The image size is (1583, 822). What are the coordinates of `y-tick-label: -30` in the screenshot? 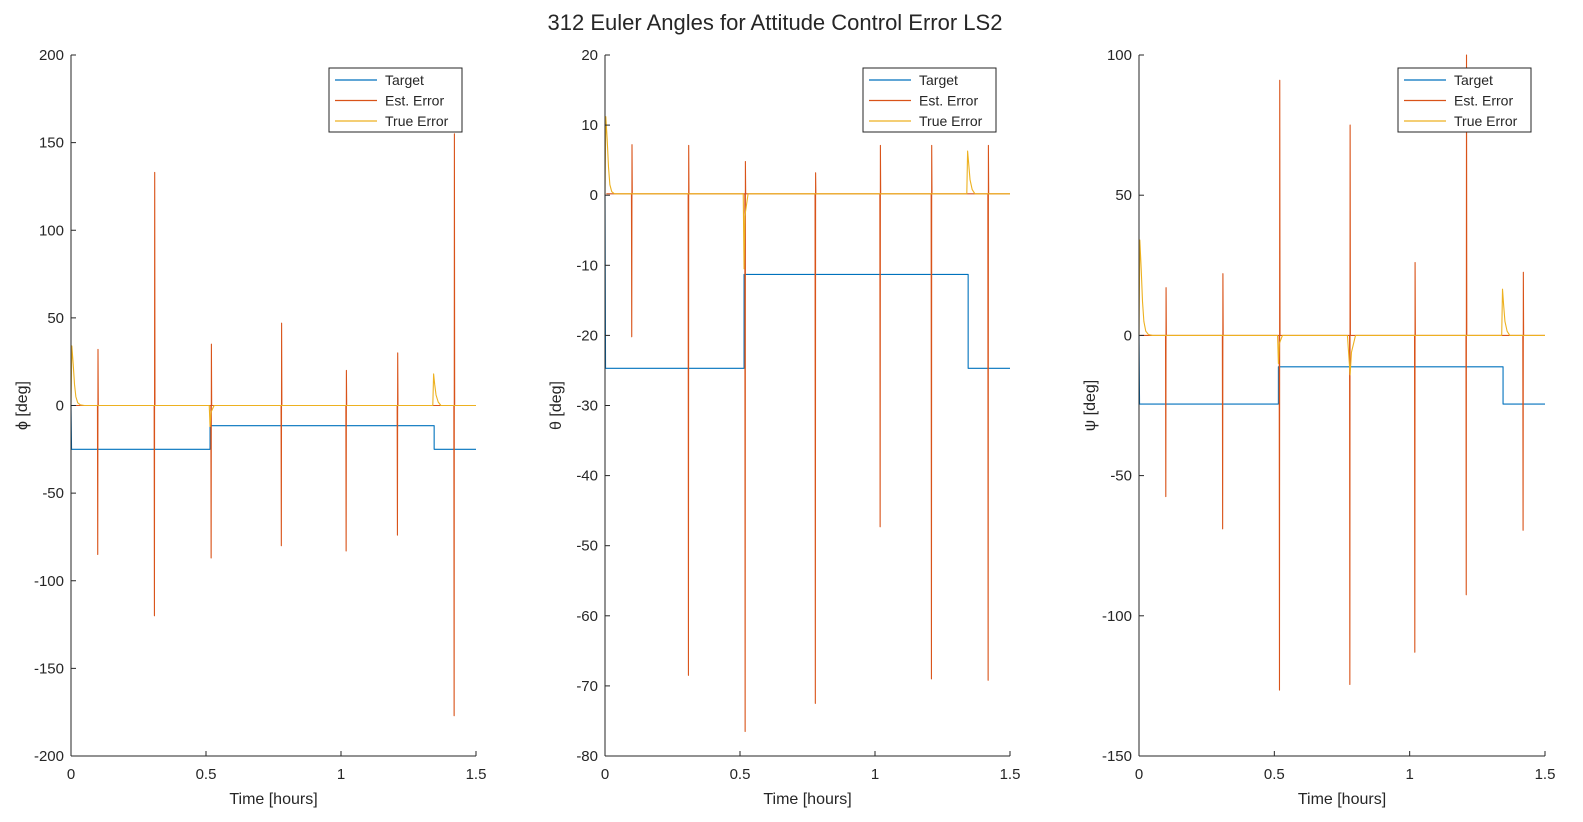 It's located at (587, 406).